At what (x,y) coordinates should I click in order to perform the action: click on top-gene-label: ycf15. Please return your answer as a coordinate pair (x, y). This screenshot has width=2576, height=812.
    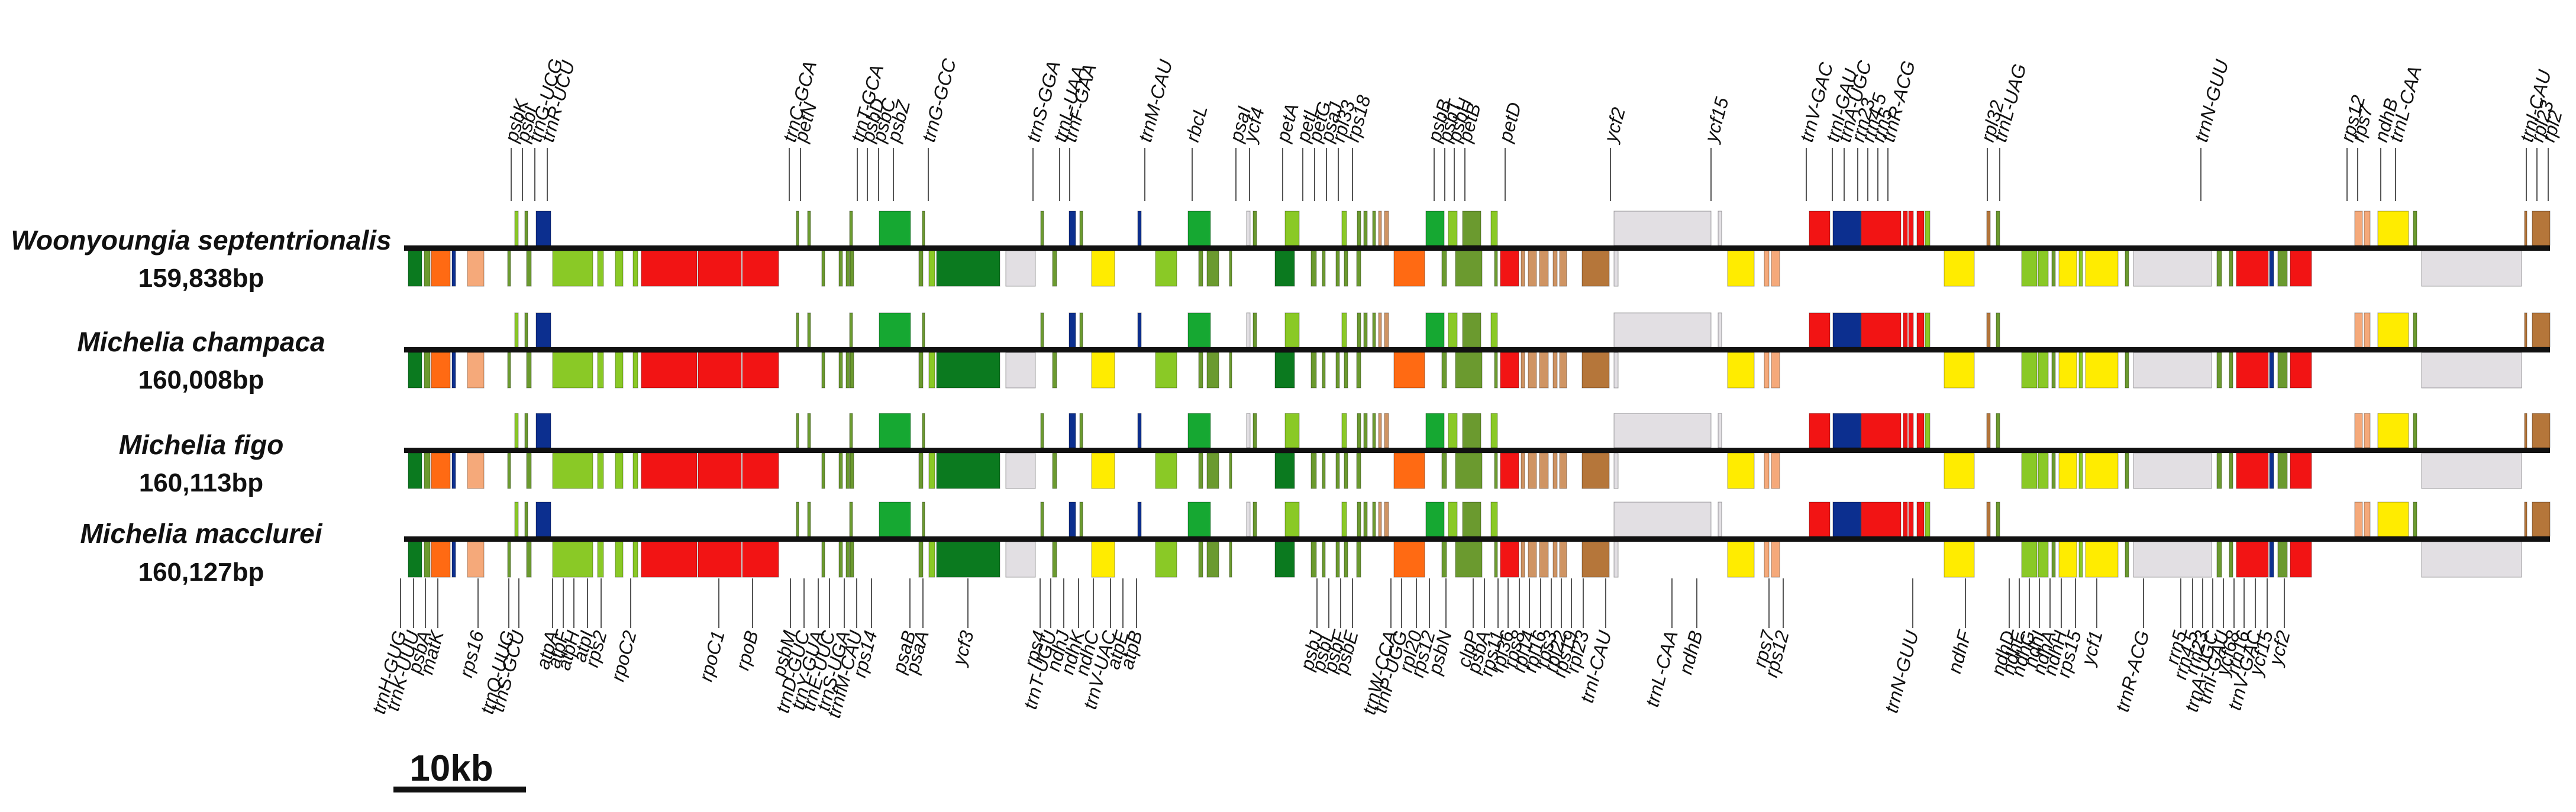
    Looking at the image, I should click on (1716, 120).